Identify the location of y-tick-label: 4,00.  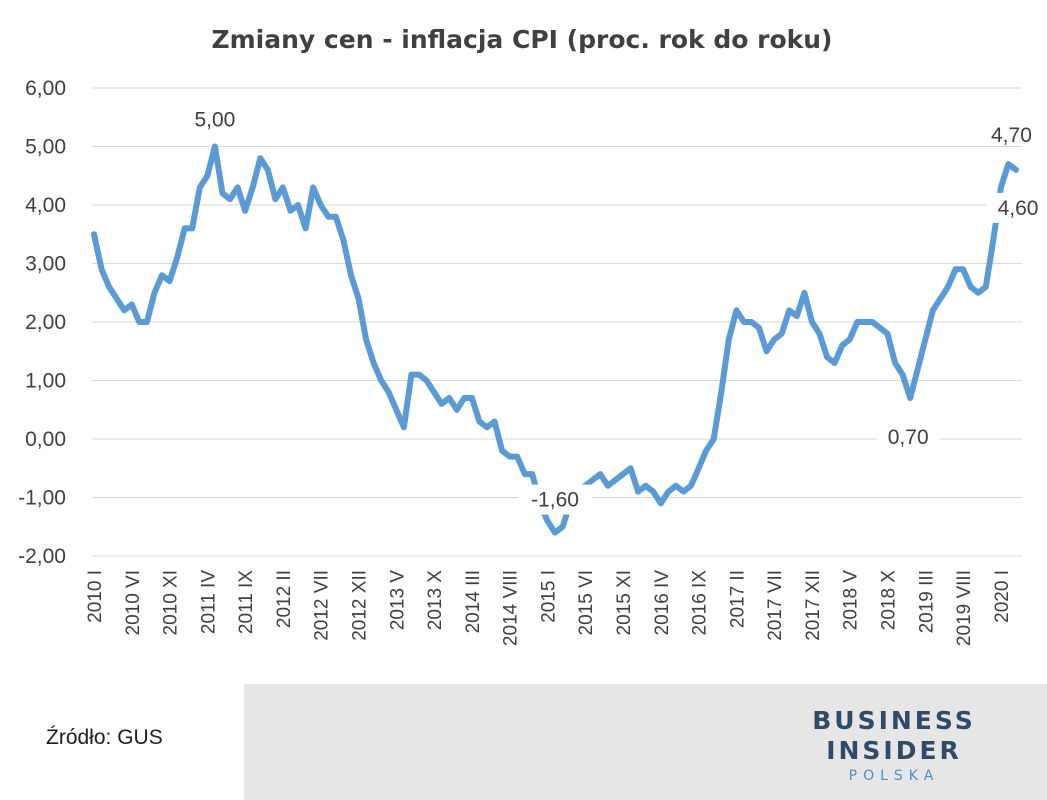
(45, 205).